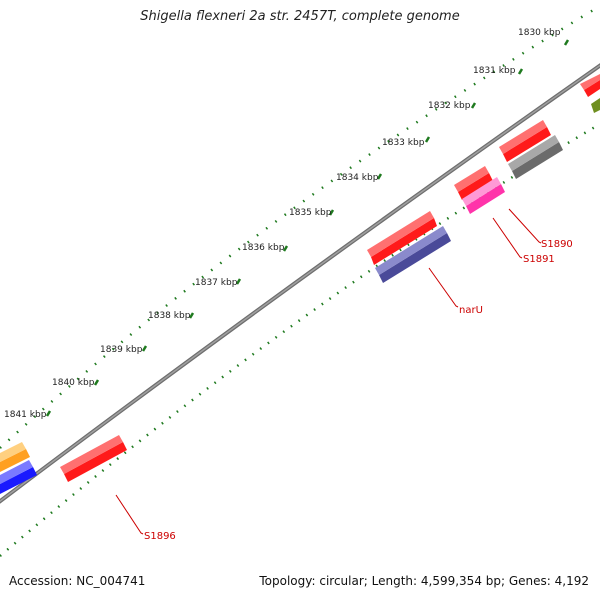 This screenshot has height=600, width=600. Describe the element at coordinates (471, 310) in the screenshot. I see `gene-label-narU: narU` at that location.